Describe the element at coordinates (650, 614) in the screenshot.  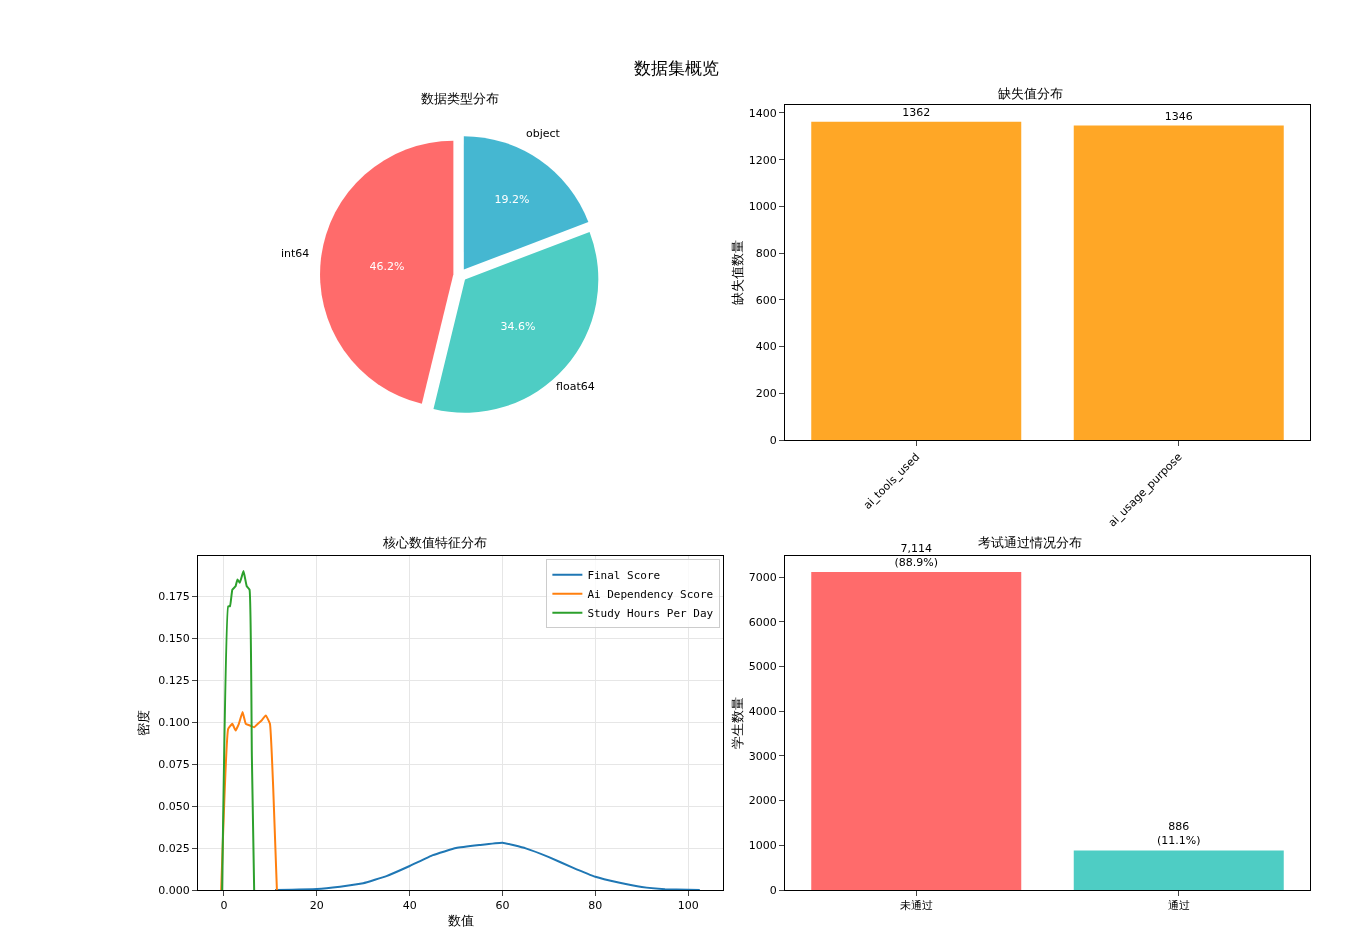
I see `legend-label: Study Hours Per Day` at that location.